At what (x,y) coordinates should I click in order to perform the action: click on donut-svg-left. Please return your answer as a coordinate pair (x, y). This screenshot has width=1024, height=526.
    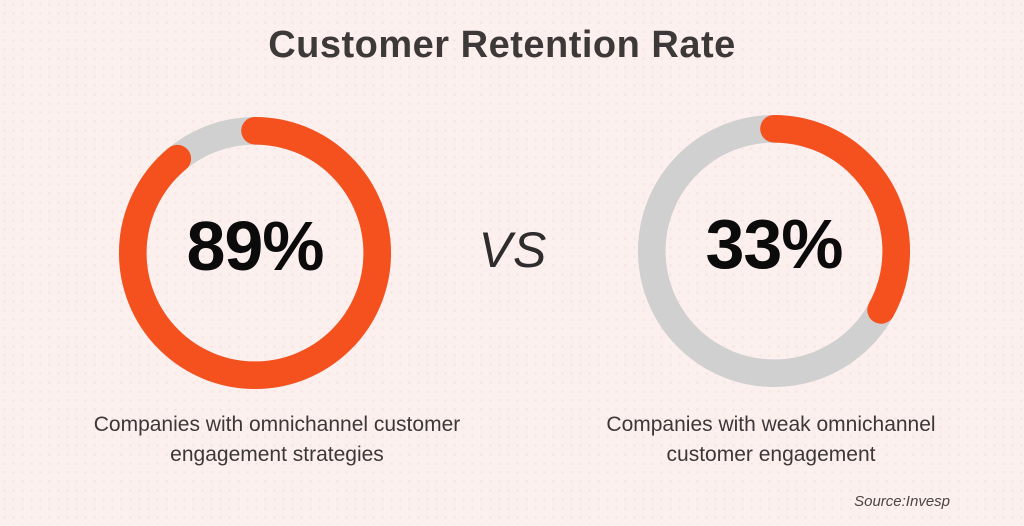
    Looking at the image, I should click on (255, 253).